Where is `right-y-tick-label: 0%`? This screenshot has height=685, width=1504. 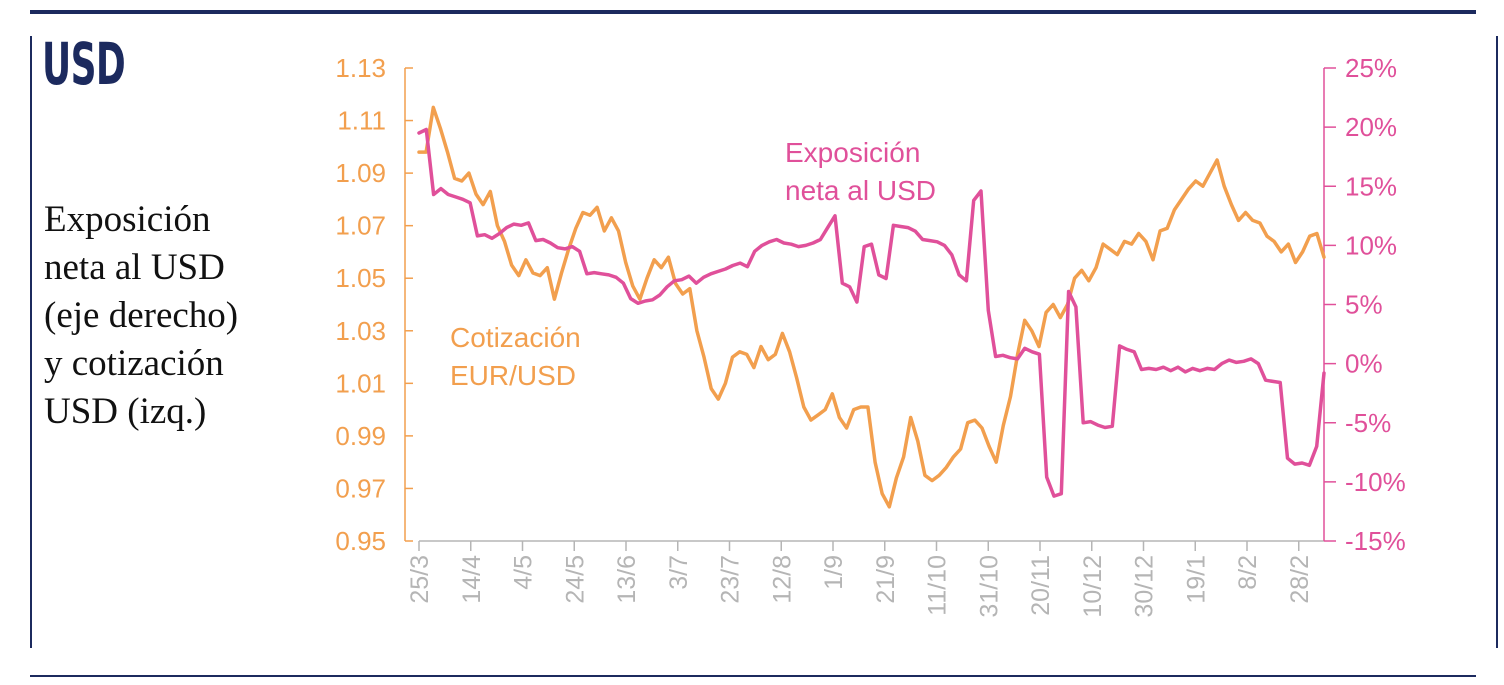
right-y-tick-label: 0% is located at coordinates (1364, 364).